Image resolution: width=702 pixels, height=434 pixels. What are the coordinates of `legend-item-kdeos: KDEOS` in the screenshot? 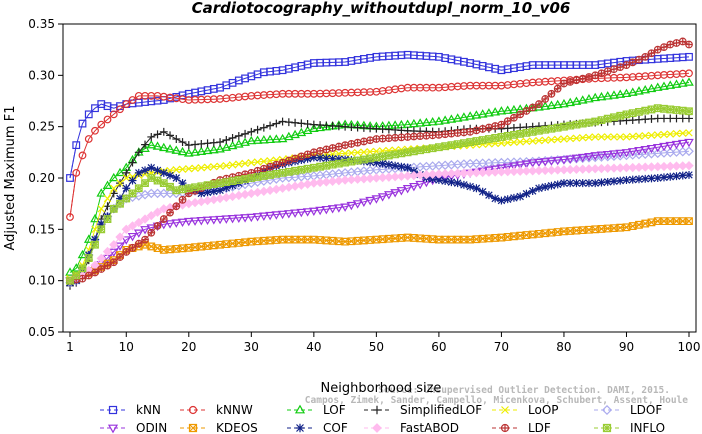 It's located at (219, 427).